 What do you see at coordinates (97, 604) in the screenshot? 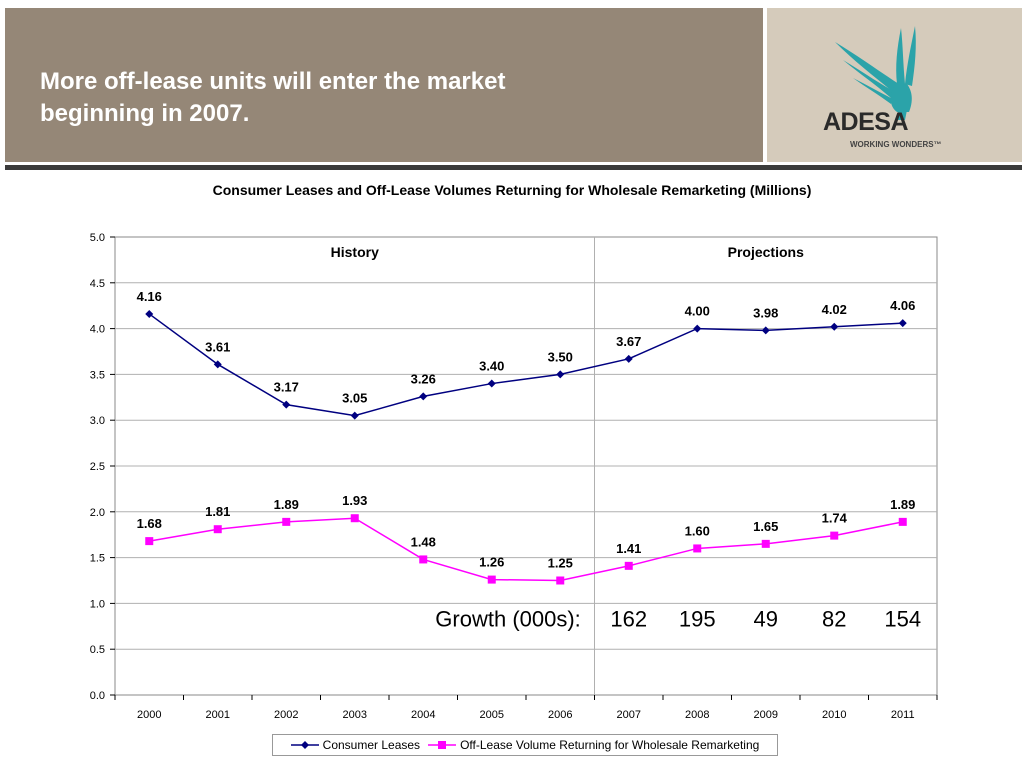
I see `y-tick-label: 1.0` at bounding box center [97, 604].